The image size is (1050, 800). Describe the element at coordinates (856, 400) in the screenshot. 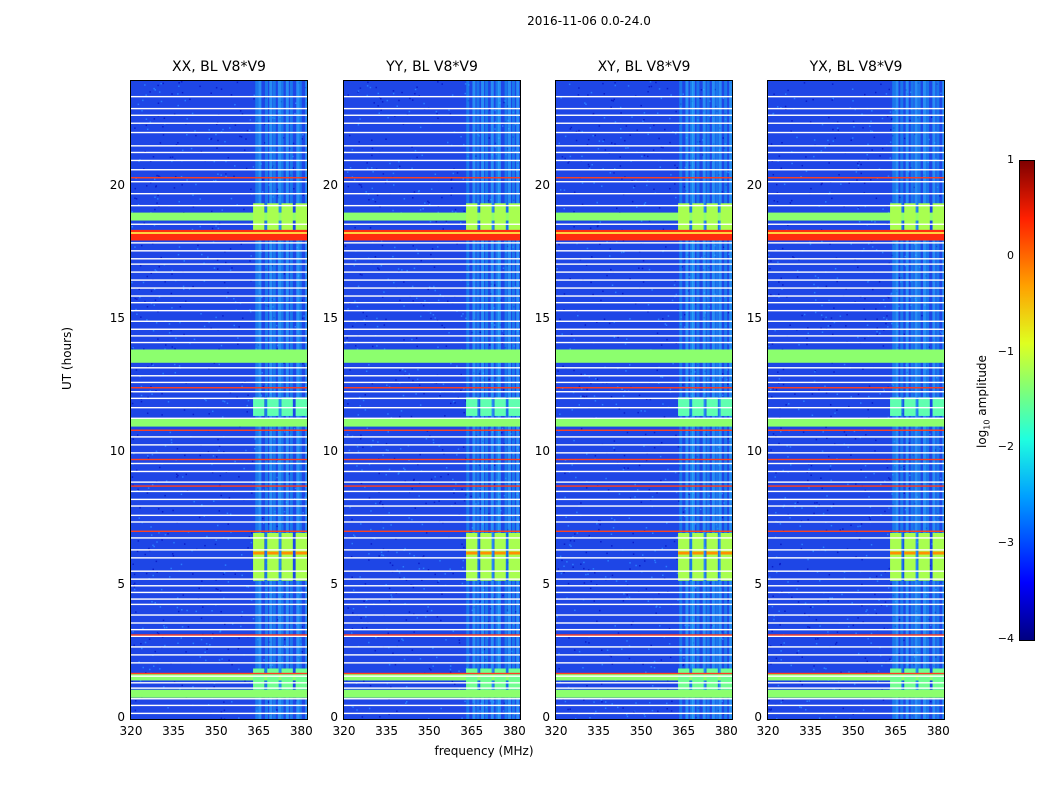

I see `heatmap-panel` at that location.